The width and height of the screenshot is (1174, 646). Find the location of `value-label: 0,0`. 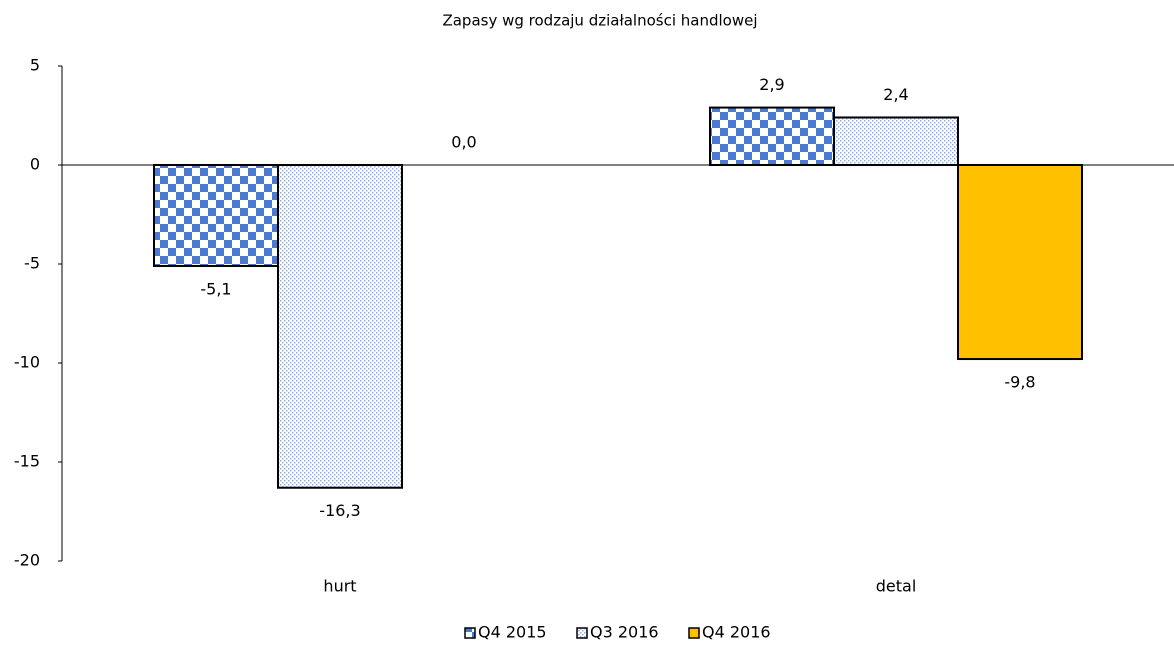

value-label: 0,0 is located at coordinates (463, 142).